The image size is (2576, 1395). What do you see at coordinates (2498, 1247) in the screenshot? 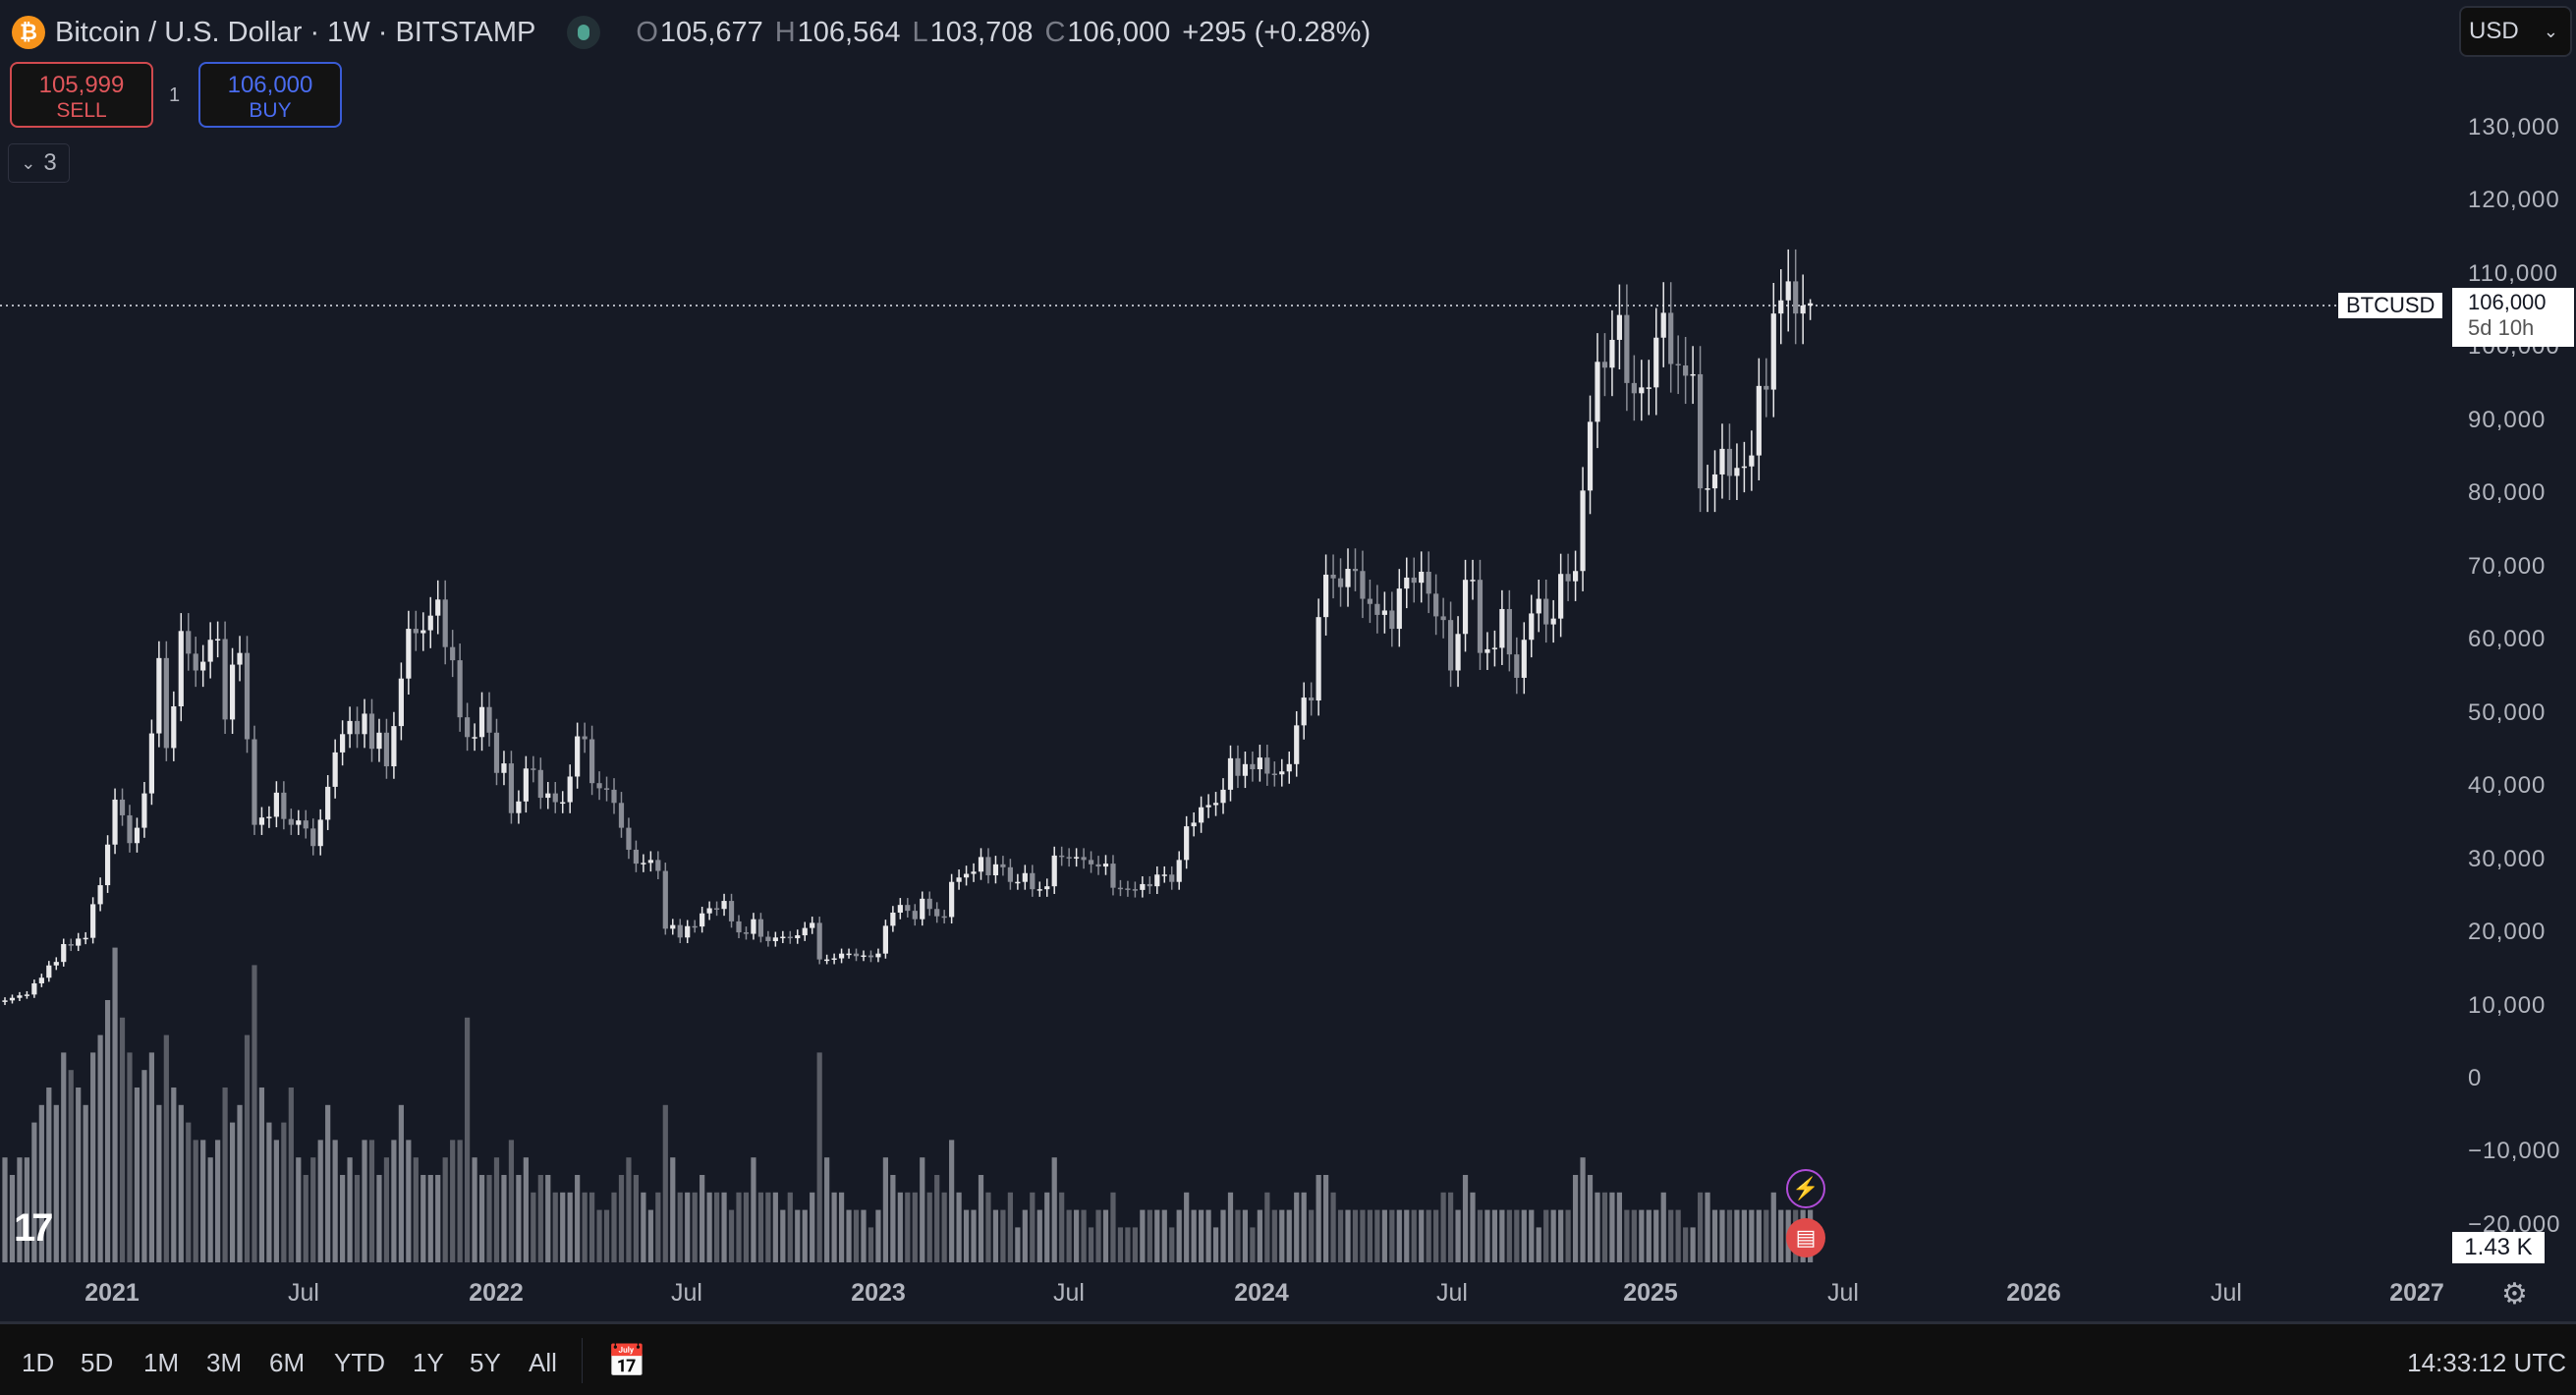
I see `volume-label: 1.43 K` at bounding box center [2498, 1247].